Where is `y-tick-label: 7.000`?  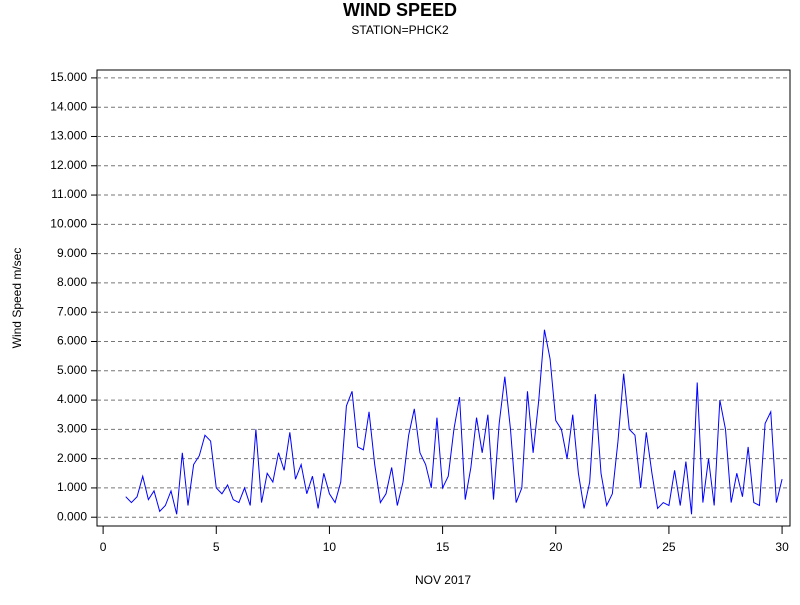
y-tick-label: 7.000 is located at coordinates (72, 311).